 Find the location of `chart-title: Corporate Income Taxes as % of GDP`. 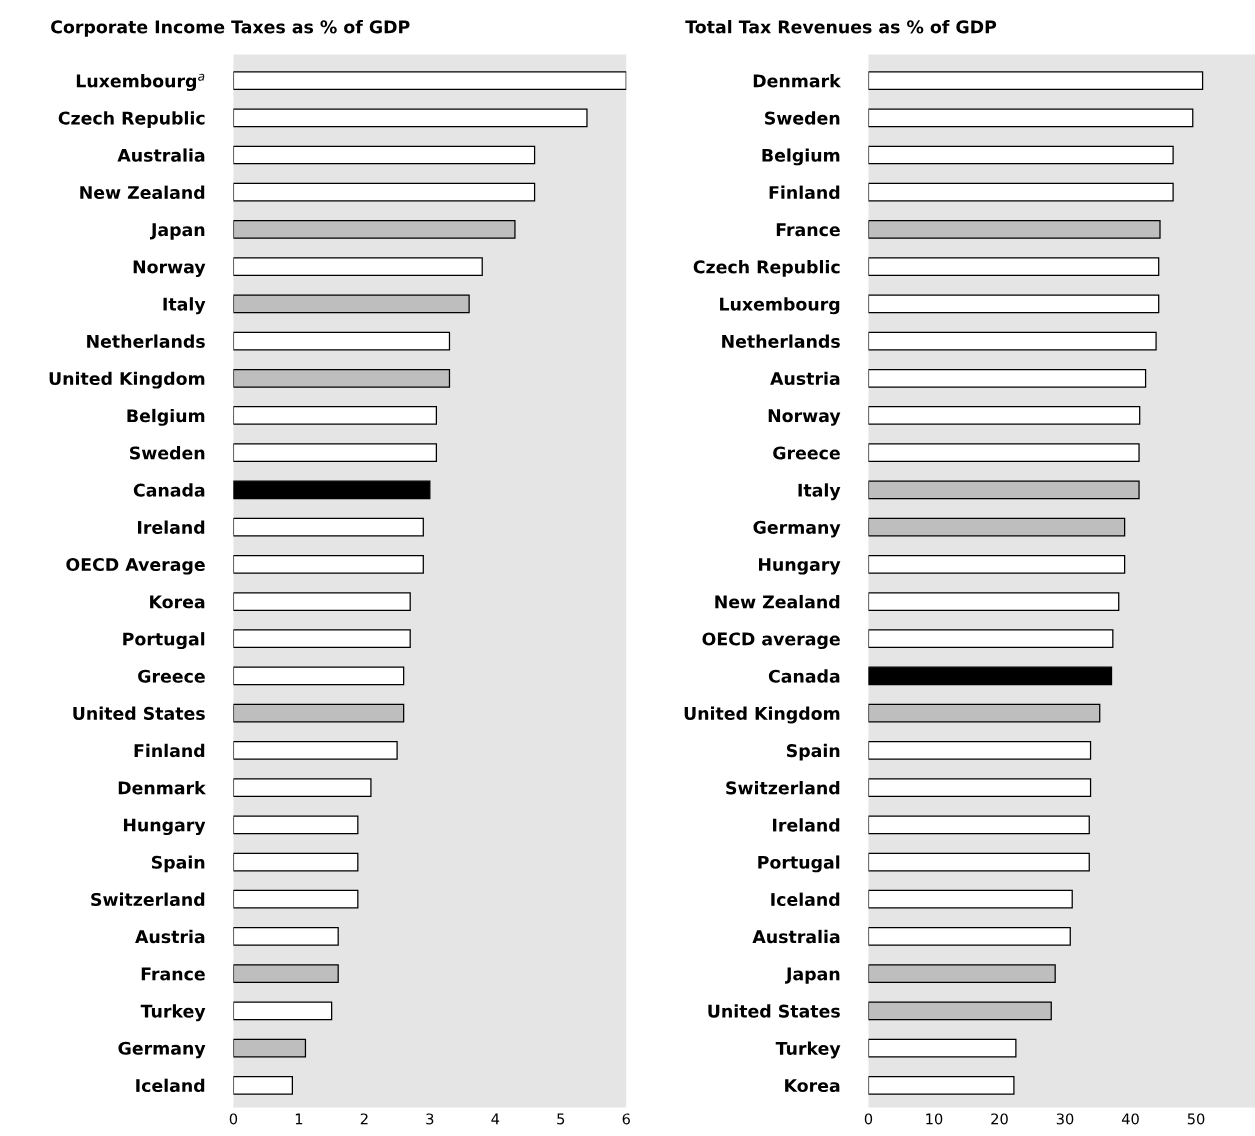

chart-title: Corporate Income Taxes as % of GDP is located at coordinates (230, 28).